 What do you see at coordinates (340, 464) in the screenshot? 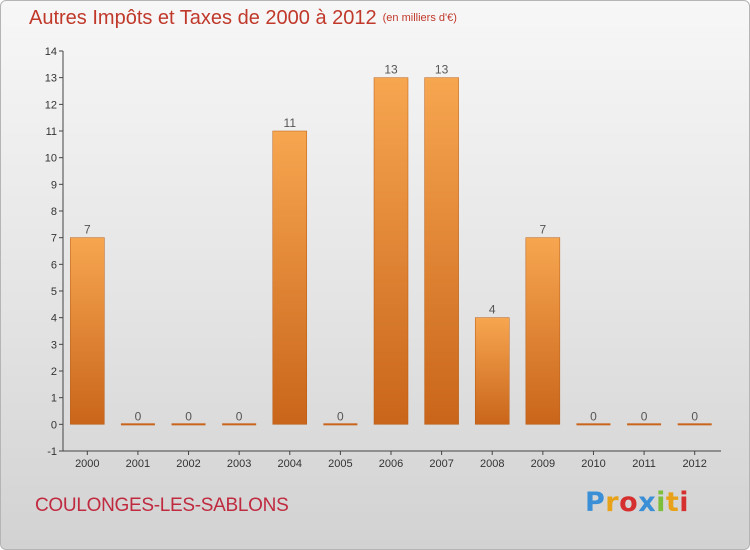
I see `x-tick-label: 2005` at bounding box center [340, 464].